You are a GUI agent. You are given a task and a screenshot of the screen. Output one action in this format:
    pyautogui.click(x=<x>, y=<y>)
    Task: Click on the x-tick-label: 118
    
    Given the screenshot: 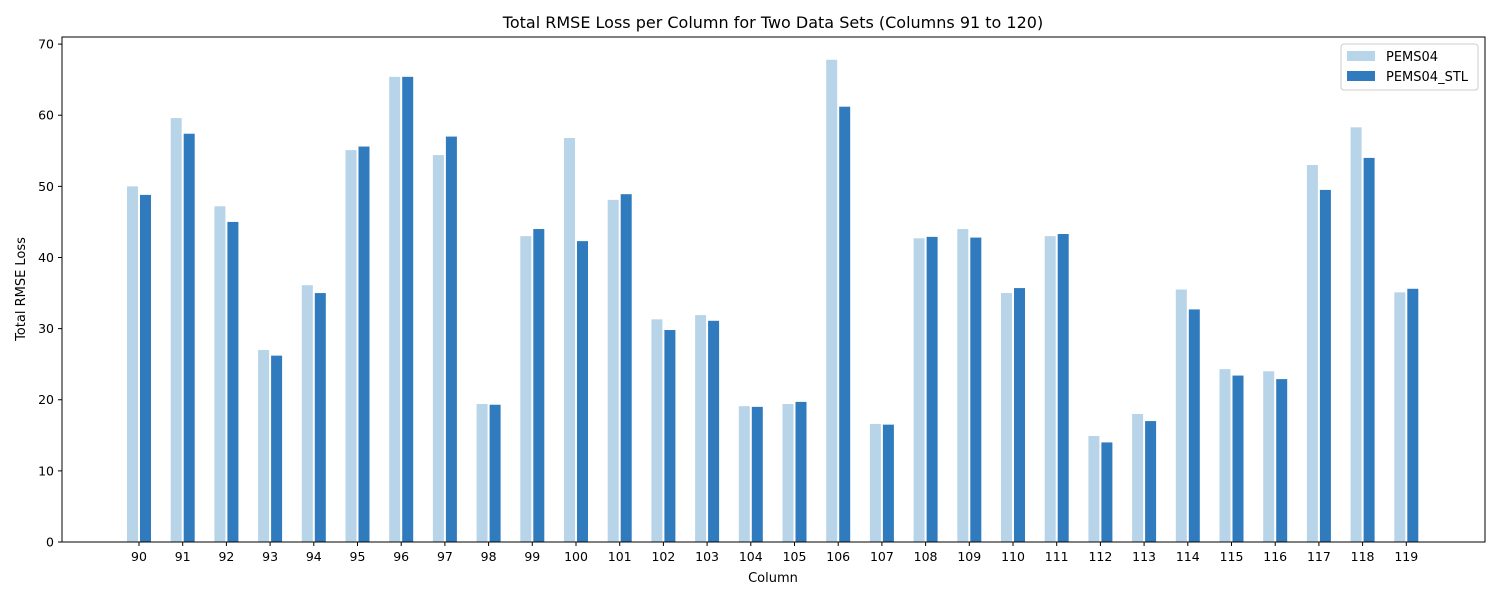 What is the action you would take?
    pyautogui.click(x=1363, y=556)
    